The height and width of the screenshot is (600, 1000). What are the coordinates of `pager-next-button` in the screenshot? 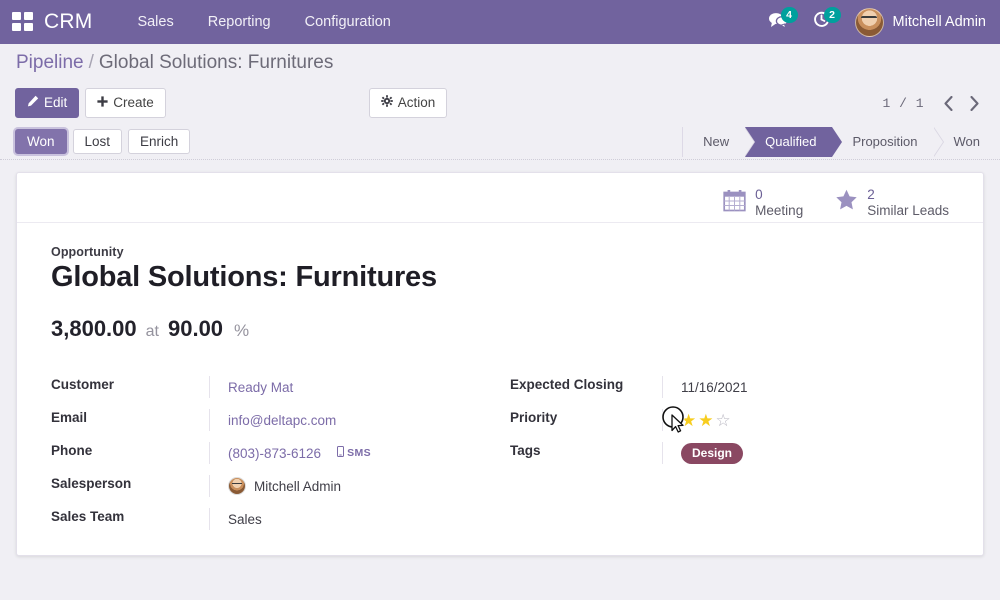 It's located at (974, 103).